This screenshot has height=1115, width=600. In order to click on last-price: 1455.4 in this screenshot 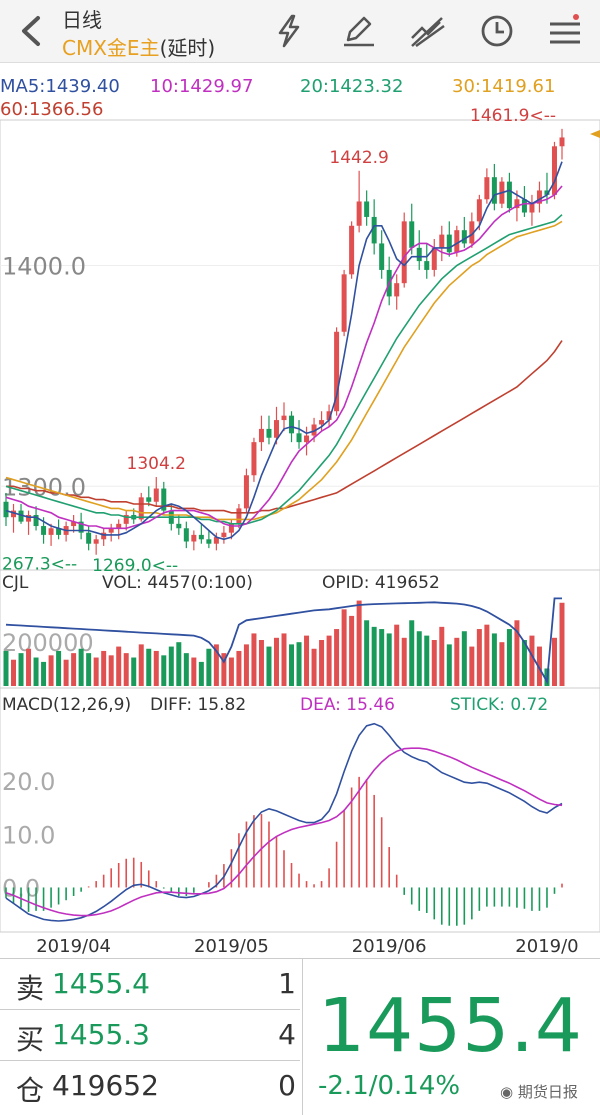, I will do `click(450, 1026)`.